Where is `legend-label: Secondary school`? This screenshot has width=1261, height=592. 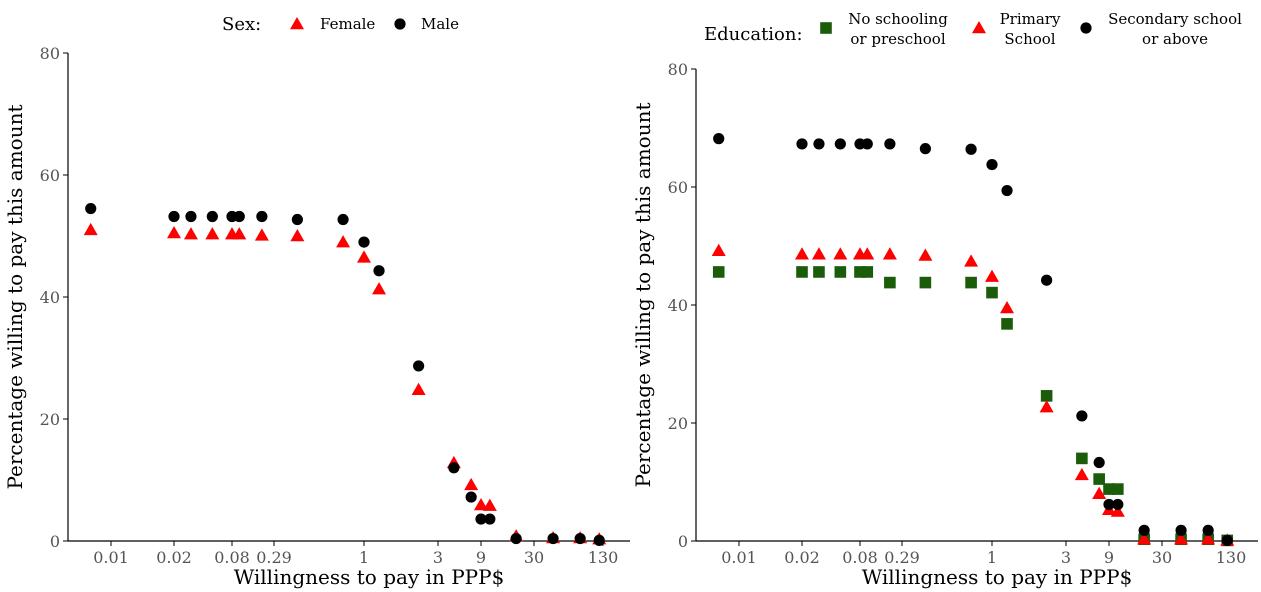
legend-label: Secondary school is located at coordinates (1175, 19).